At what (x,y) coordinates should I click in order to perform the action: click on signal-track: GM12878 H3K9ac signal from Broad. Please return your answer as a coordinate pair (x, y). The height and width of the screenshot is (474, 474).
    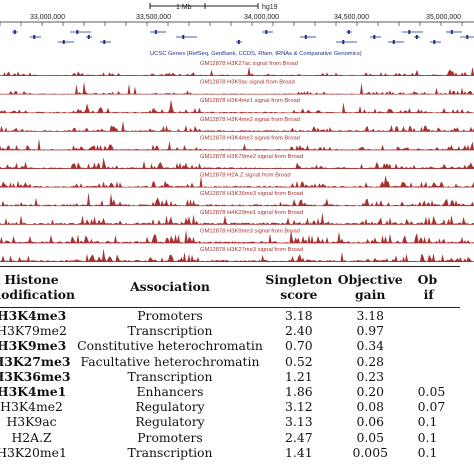
    Looking at the image, I should click on (237, 87).